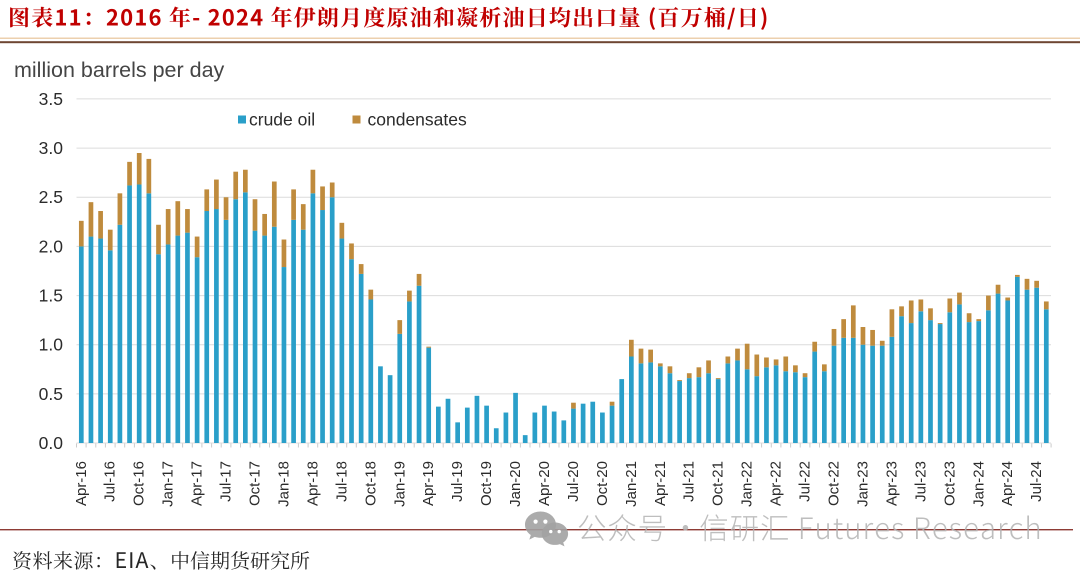 This screenshot has height=572, width=1080. I want to click on svg-text: Apr-21, so click(660, 483).